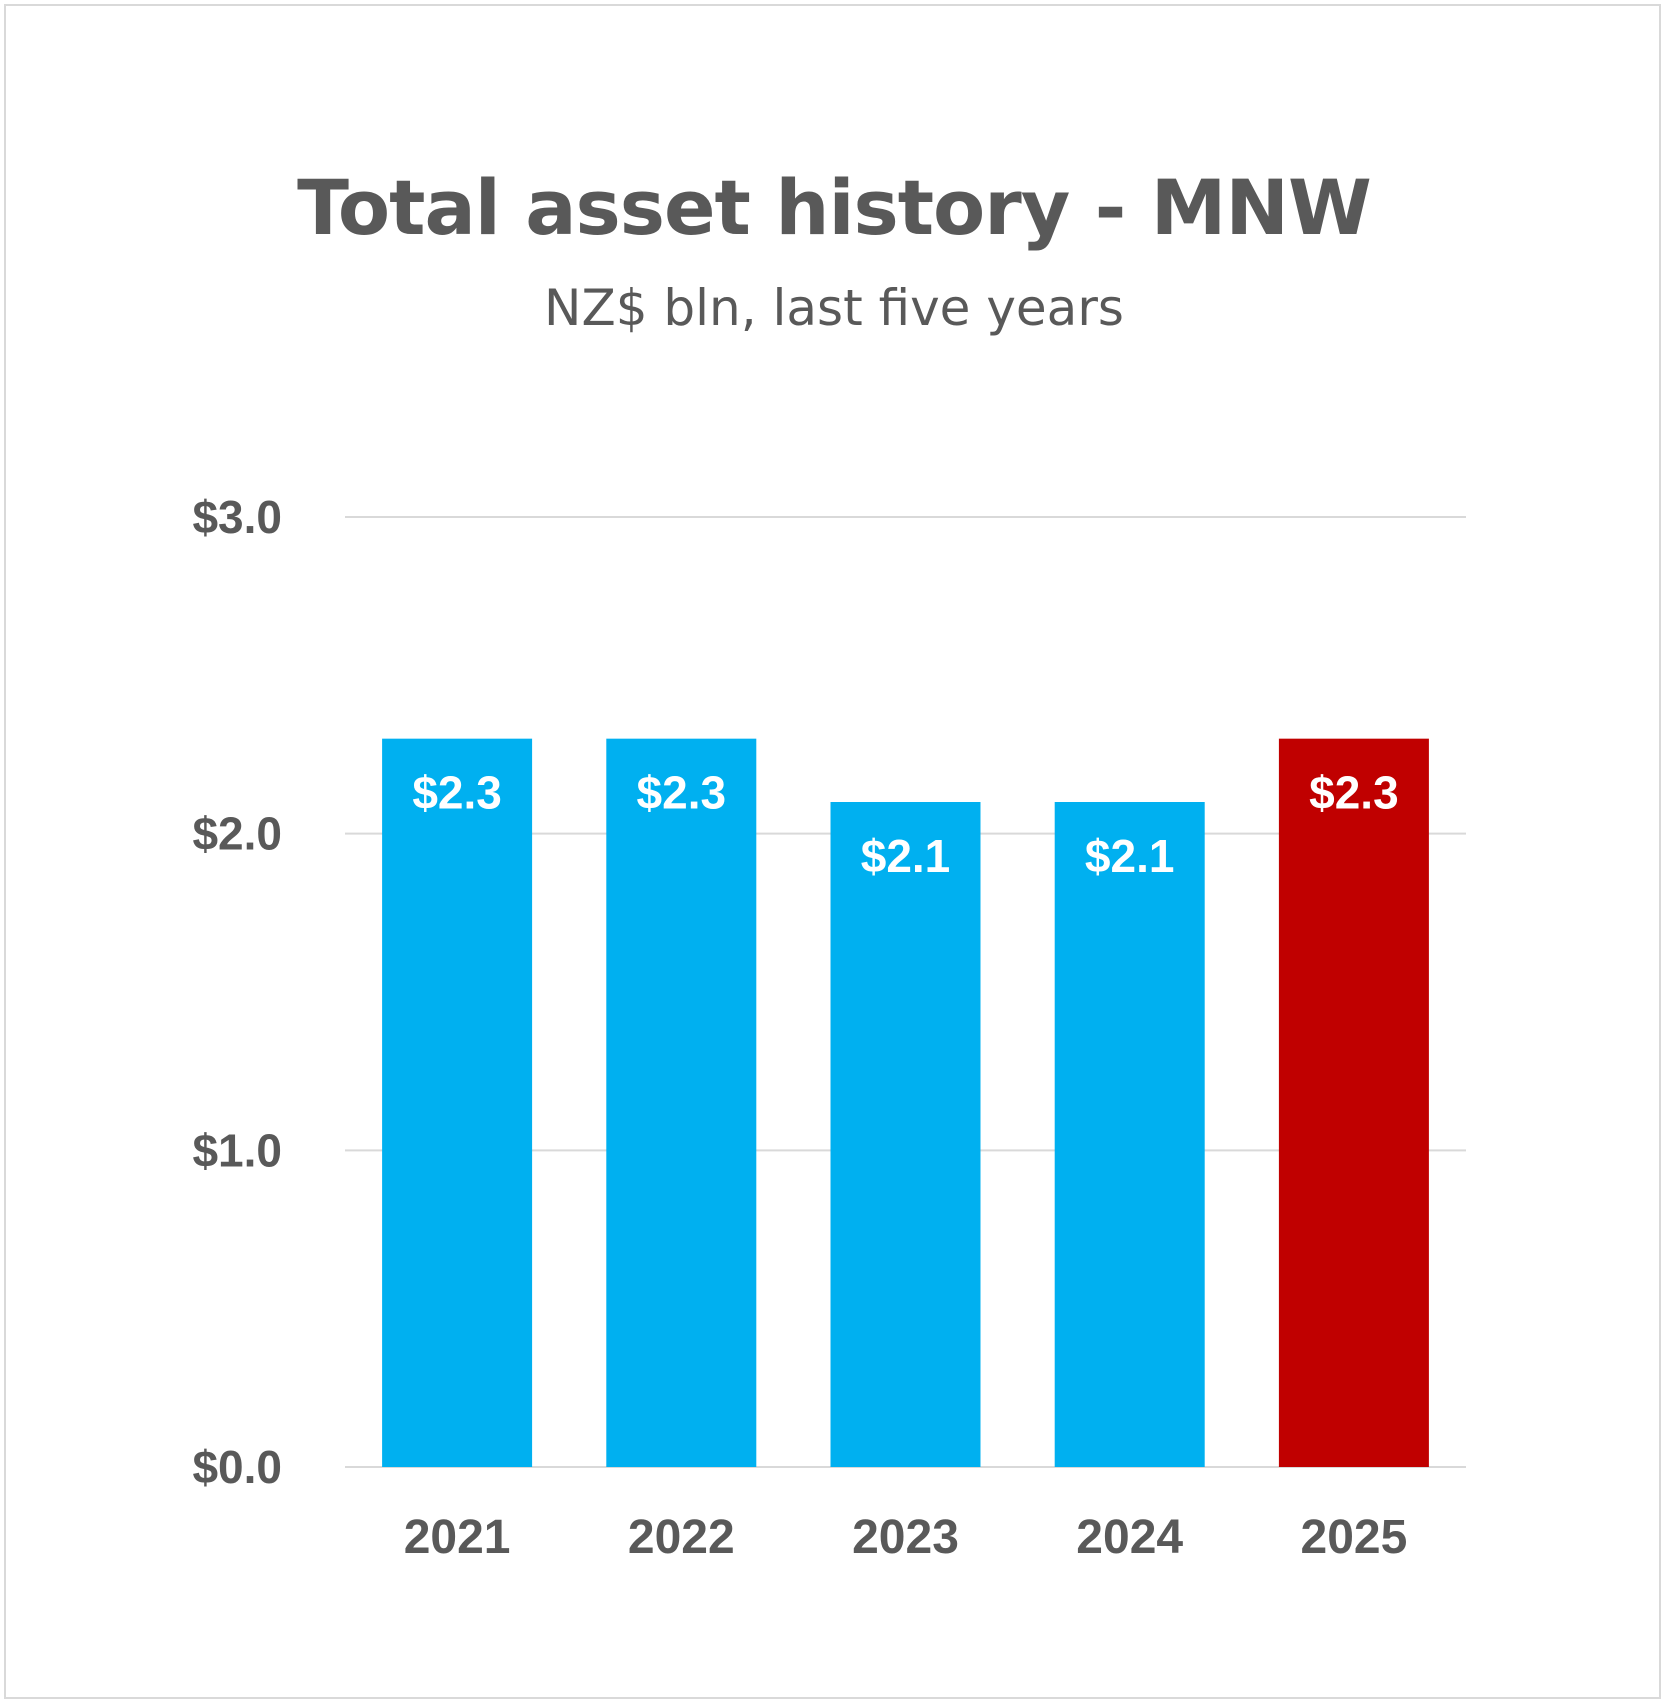 This screenshot has width=1668, height=1705. What do you see at coordinates (237, 1467) in the screenshot?
I see `y-tick-label: $0.0` at bounding box center [237, 1467].